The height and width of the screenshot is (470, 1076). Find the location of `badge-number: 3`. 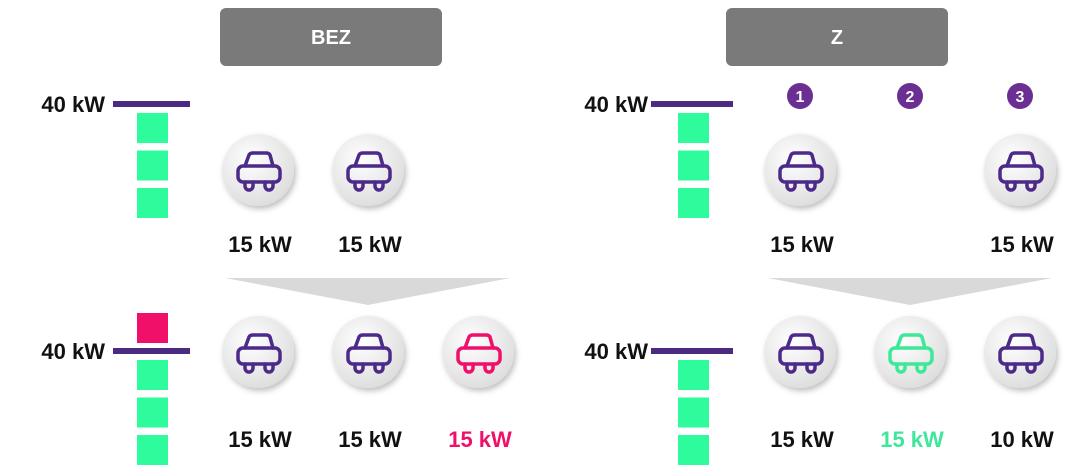

badge-number: 3 is located at coordinates (1020, 97).